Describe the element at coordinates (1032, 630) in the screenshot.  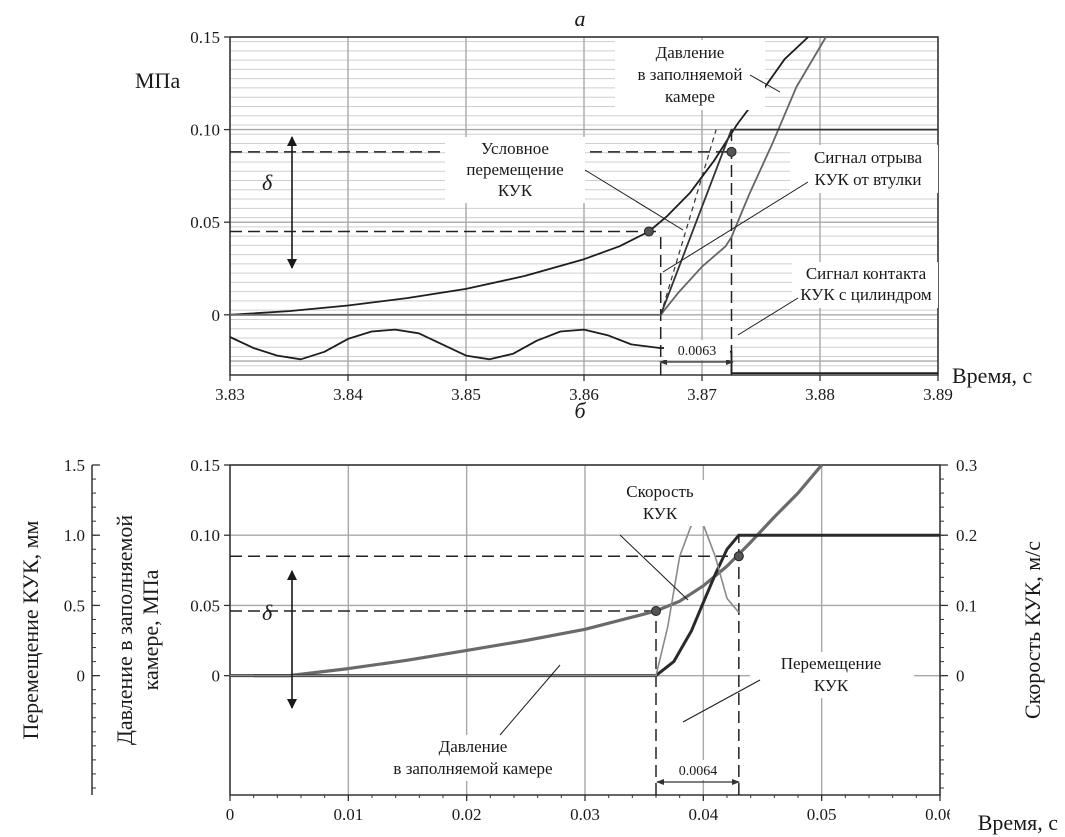
I see `chart-b-y-axis-label-velocity: Скорость КУК, м/с` at that location.